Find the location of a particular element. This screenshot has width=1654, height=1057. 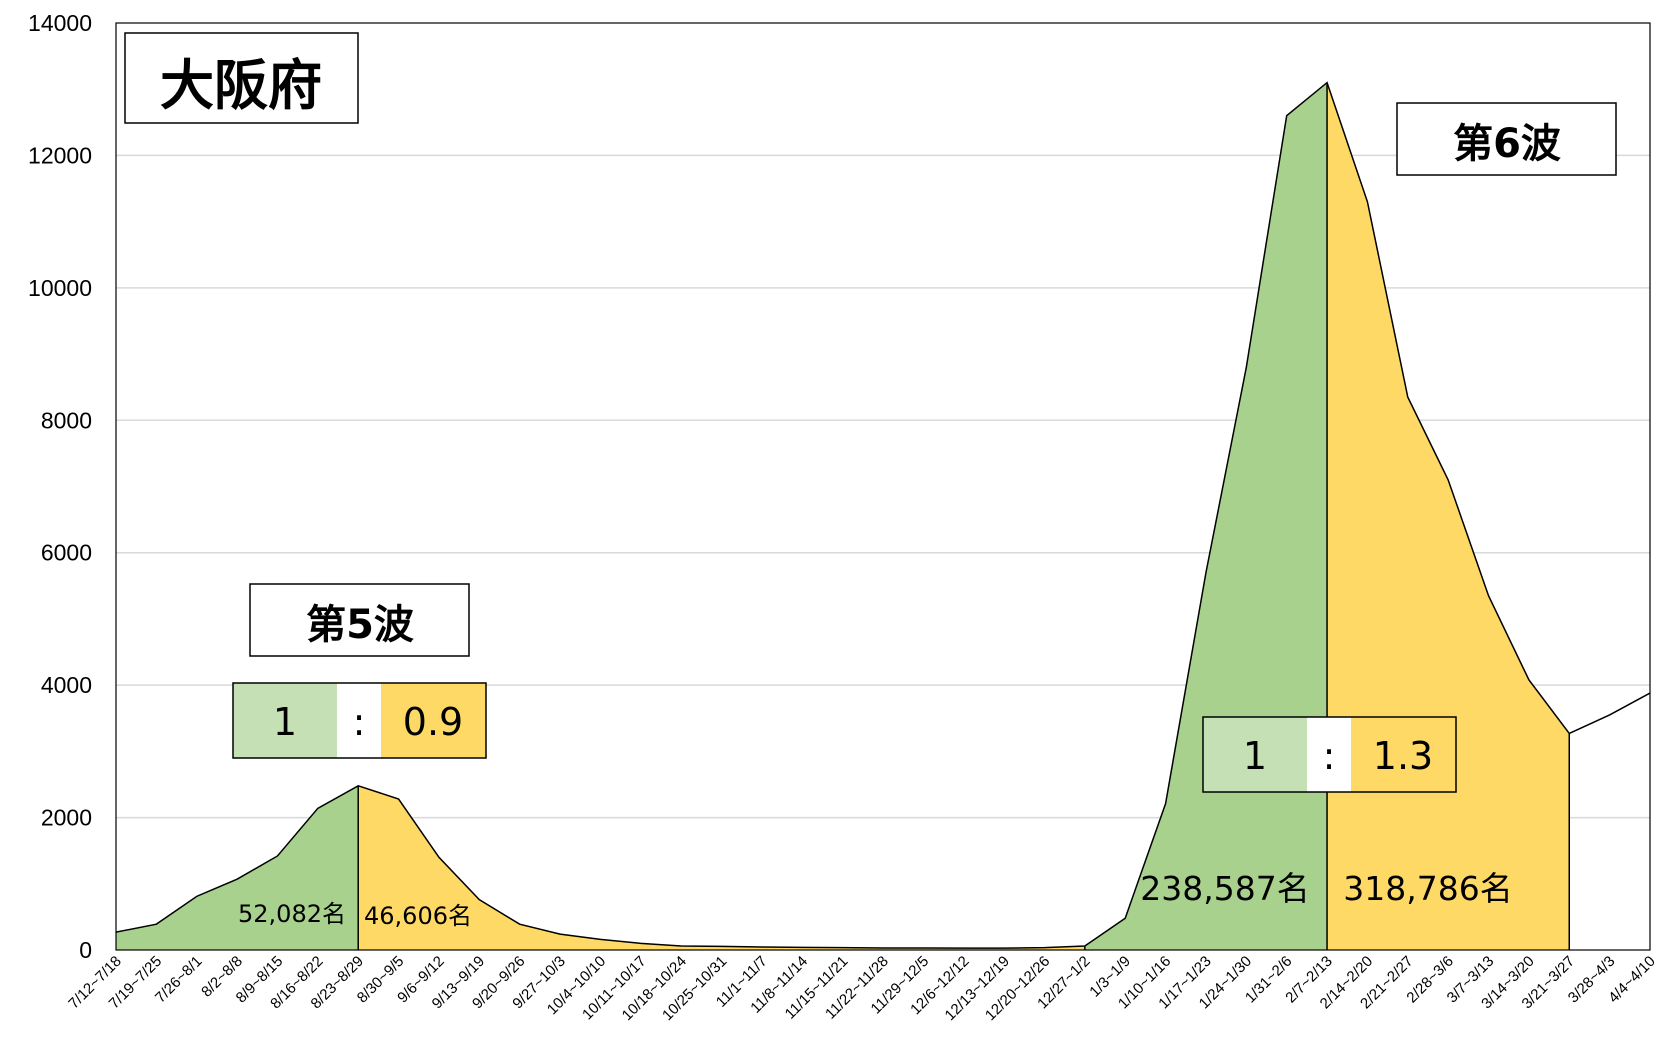

wave5-ratio-sep: : is located at coordinates (359, 722).